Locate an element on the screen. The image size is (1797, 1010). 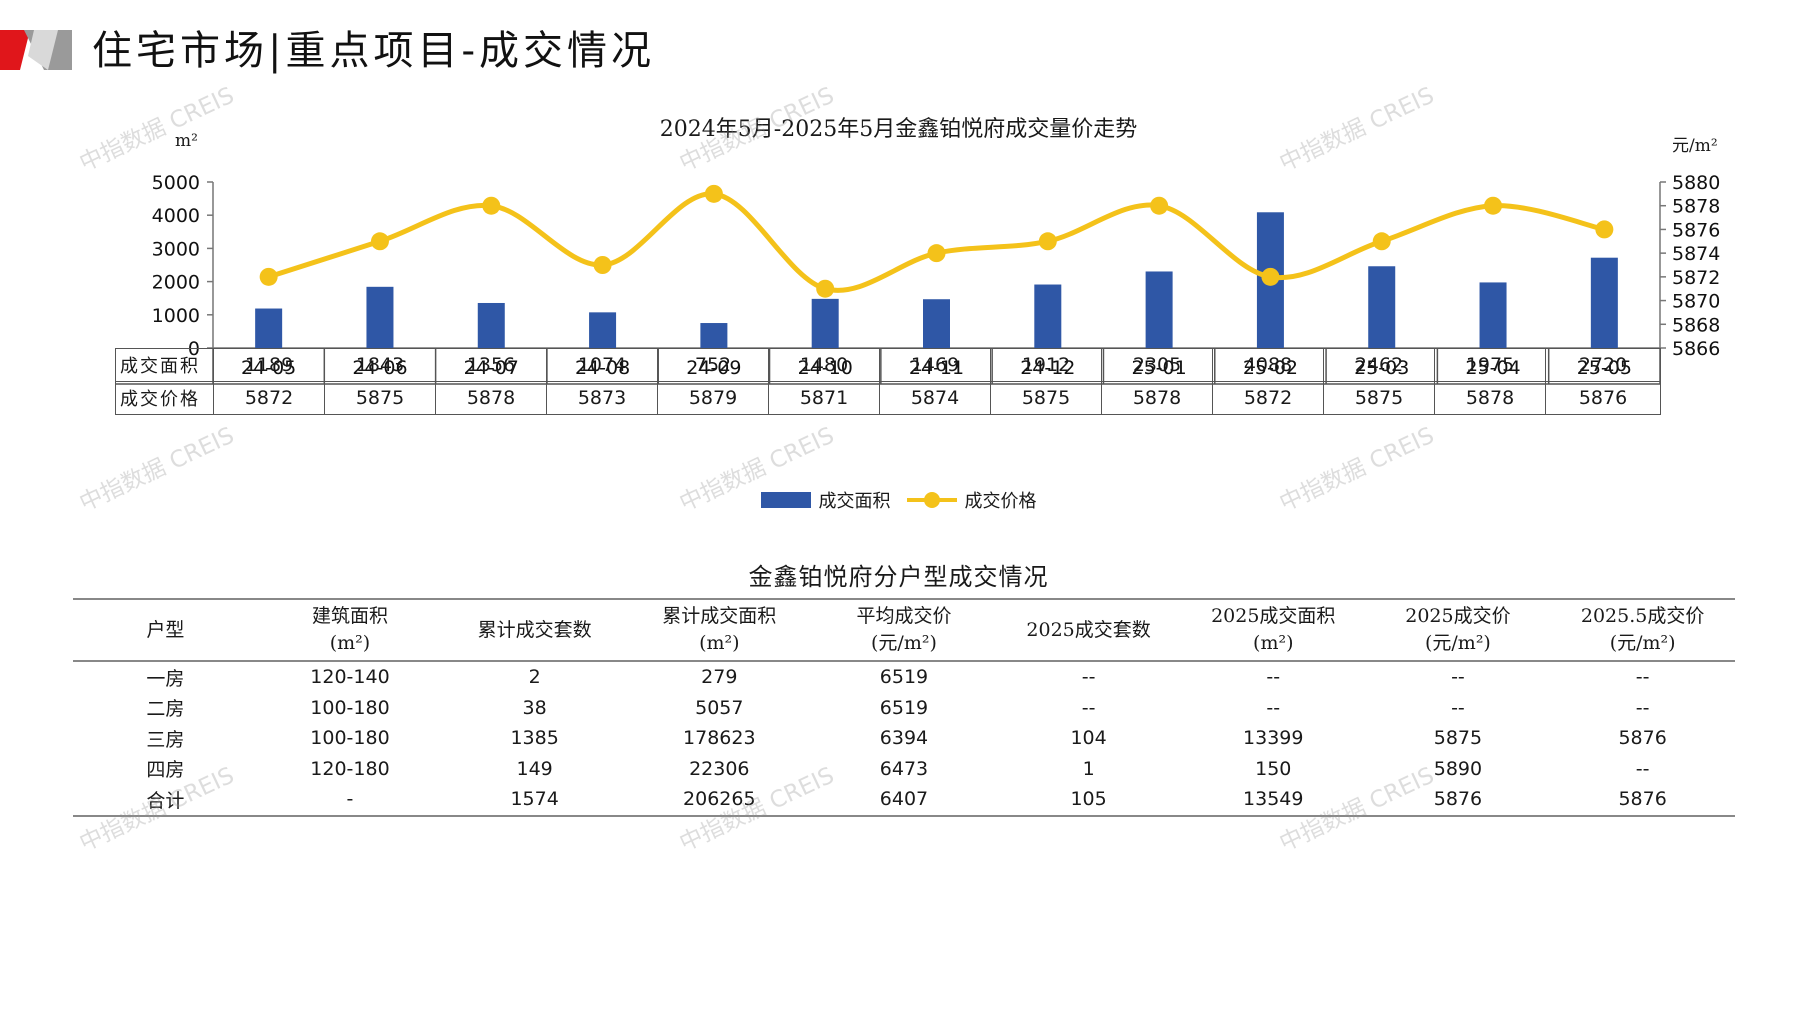
legend-line-swatch is located at coordinates (931, 500).